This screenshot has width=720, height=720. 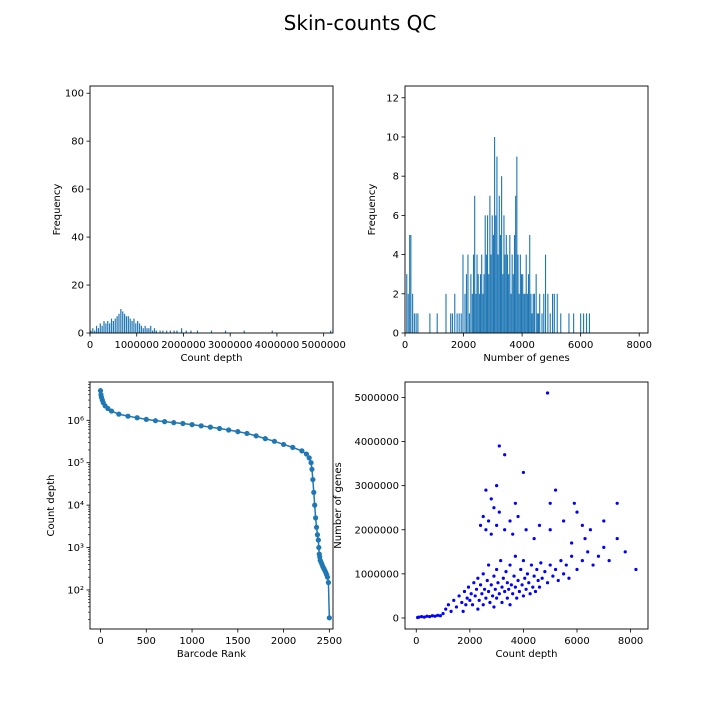 I want to click on x-tick-label: 2000000, so click(x=183, y=345).